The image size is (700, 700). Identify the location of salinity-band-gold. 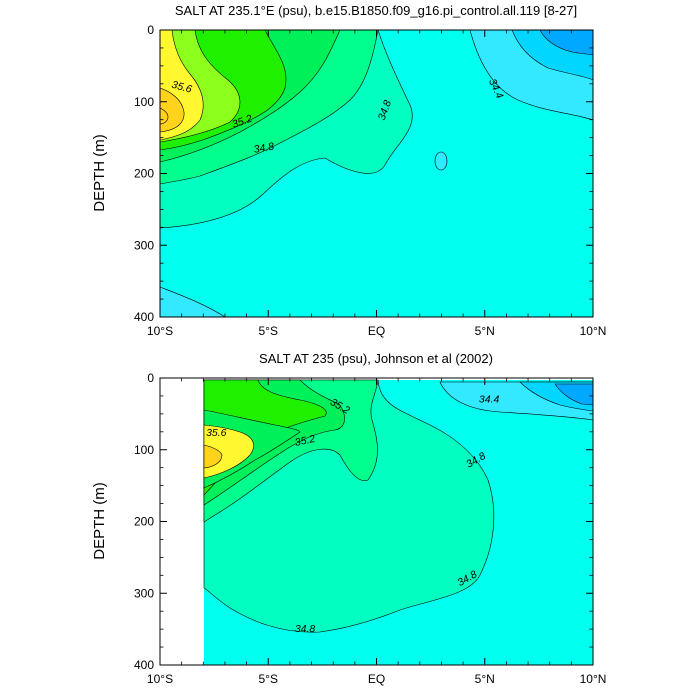
(213, 456).